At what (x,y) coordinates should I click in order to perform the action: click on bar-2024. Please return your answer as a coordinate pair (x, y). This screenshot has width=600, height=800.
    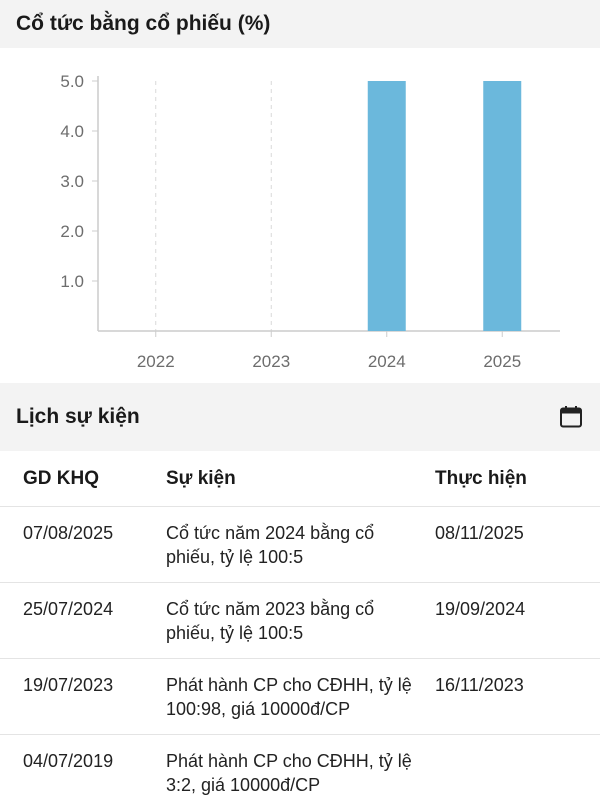
    Looking at the image, I should click on (386, 206).